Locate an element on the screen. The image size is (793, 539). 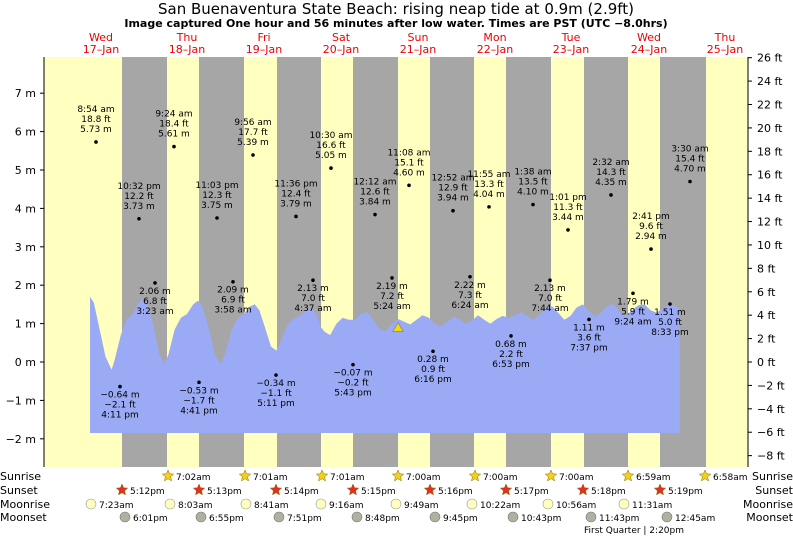
sunrise-time: 6:59am is located at coordinates (653, 478).